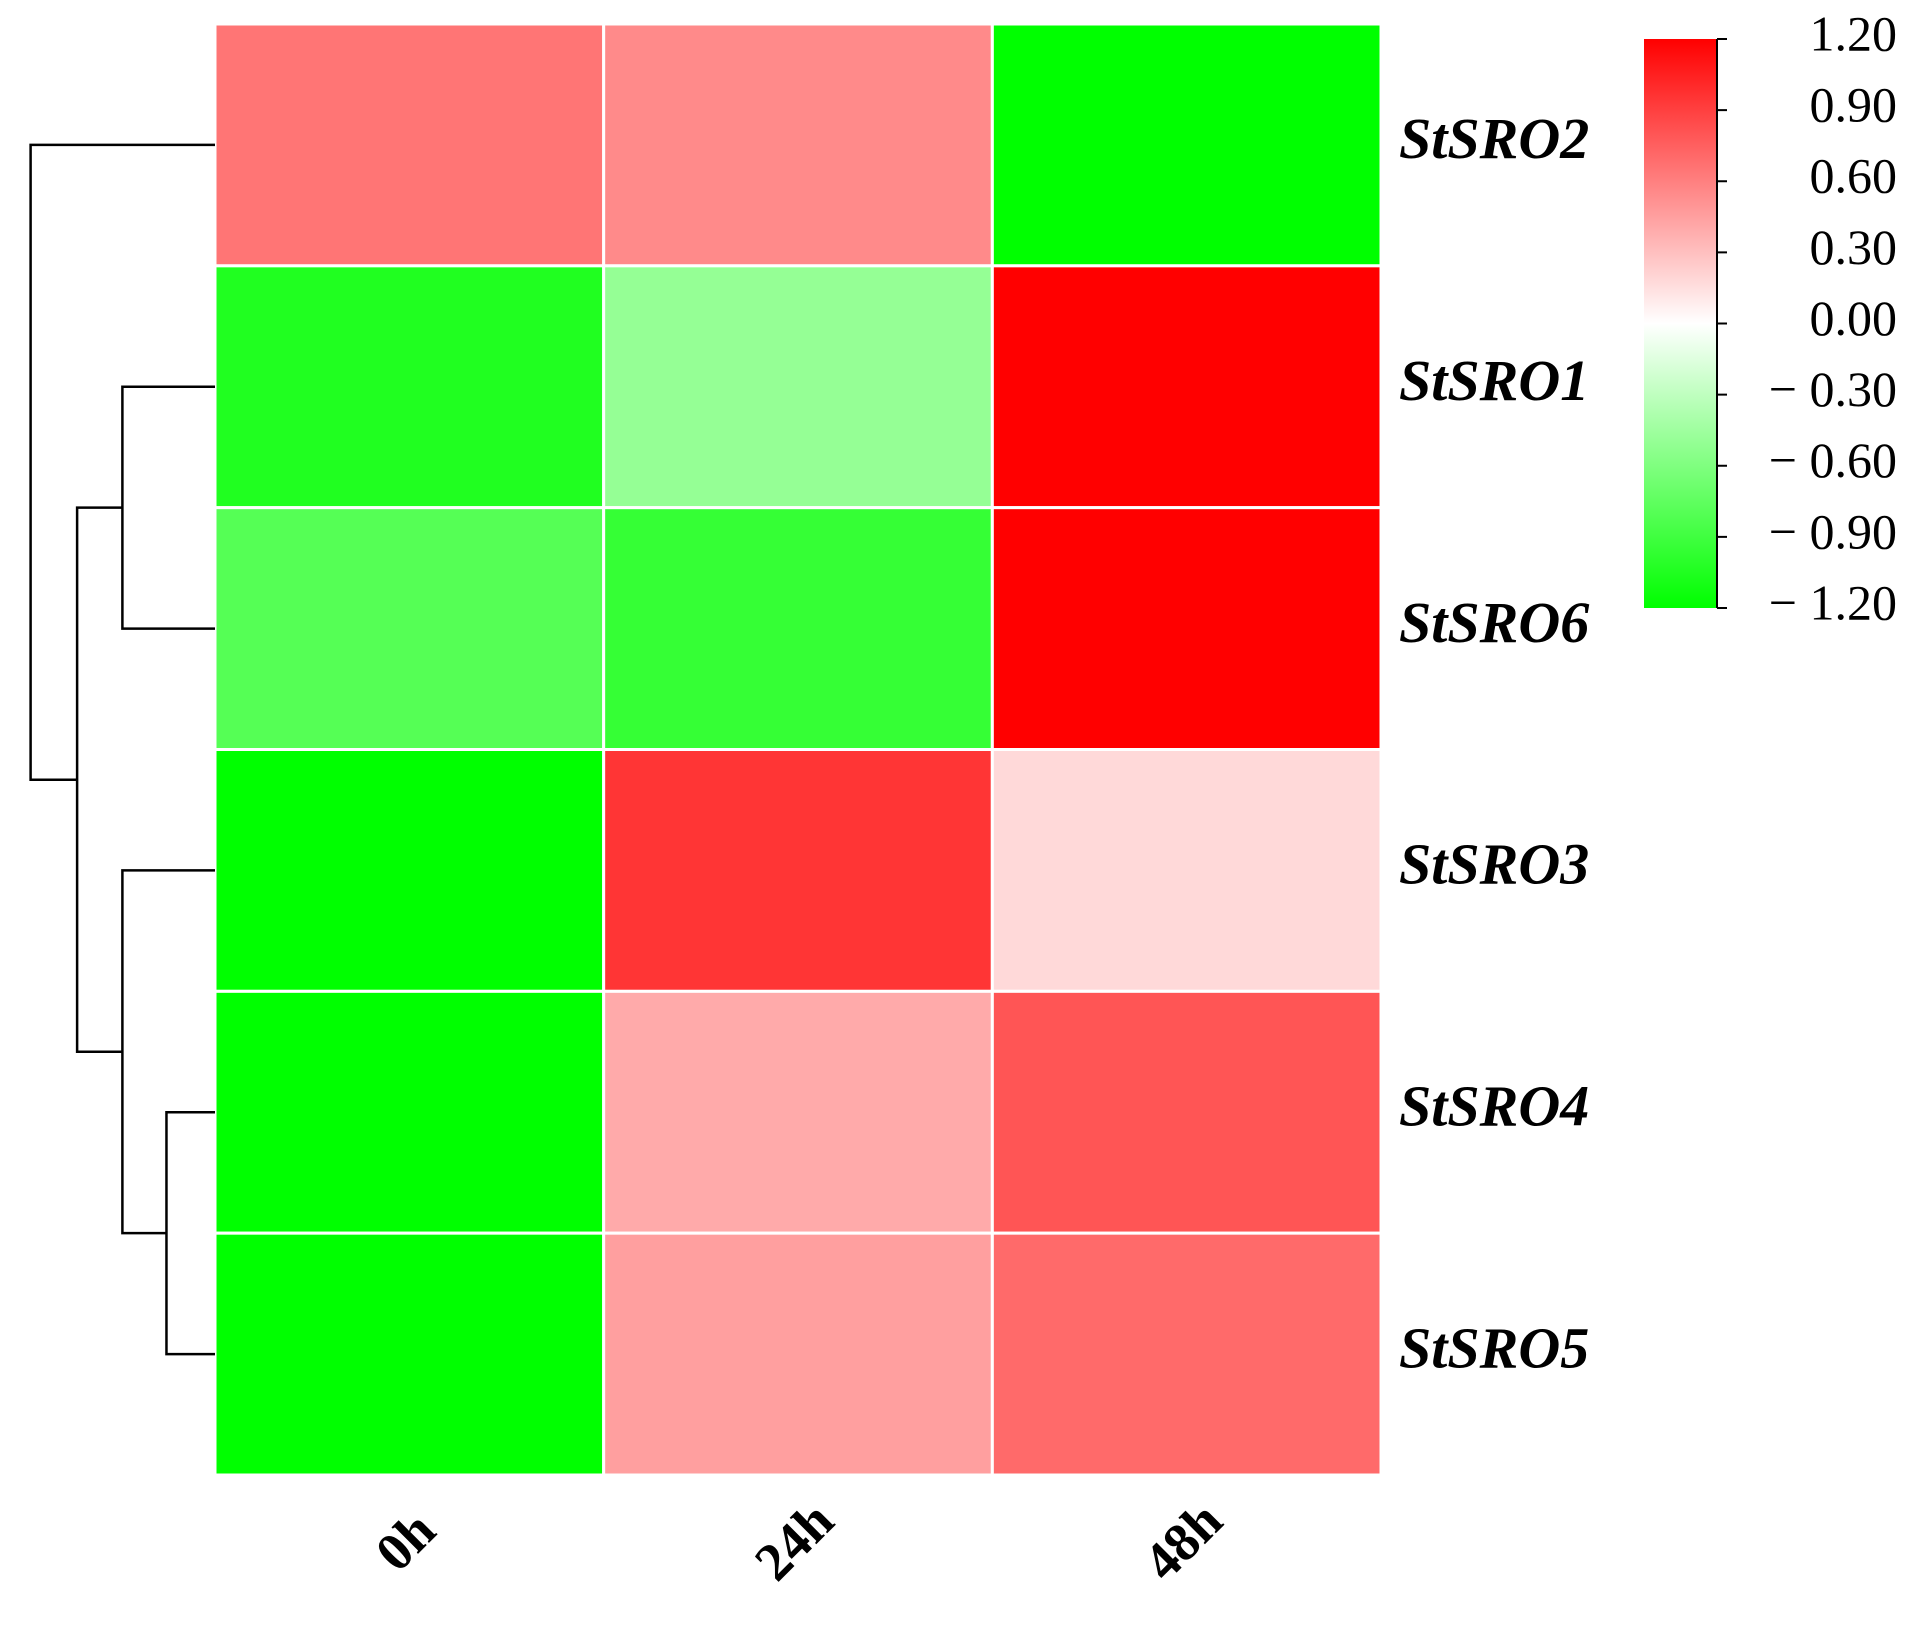 The width and height of the screenshot is (1919, 1628). I want to click on column-label: 24h, so click(794, 1541).